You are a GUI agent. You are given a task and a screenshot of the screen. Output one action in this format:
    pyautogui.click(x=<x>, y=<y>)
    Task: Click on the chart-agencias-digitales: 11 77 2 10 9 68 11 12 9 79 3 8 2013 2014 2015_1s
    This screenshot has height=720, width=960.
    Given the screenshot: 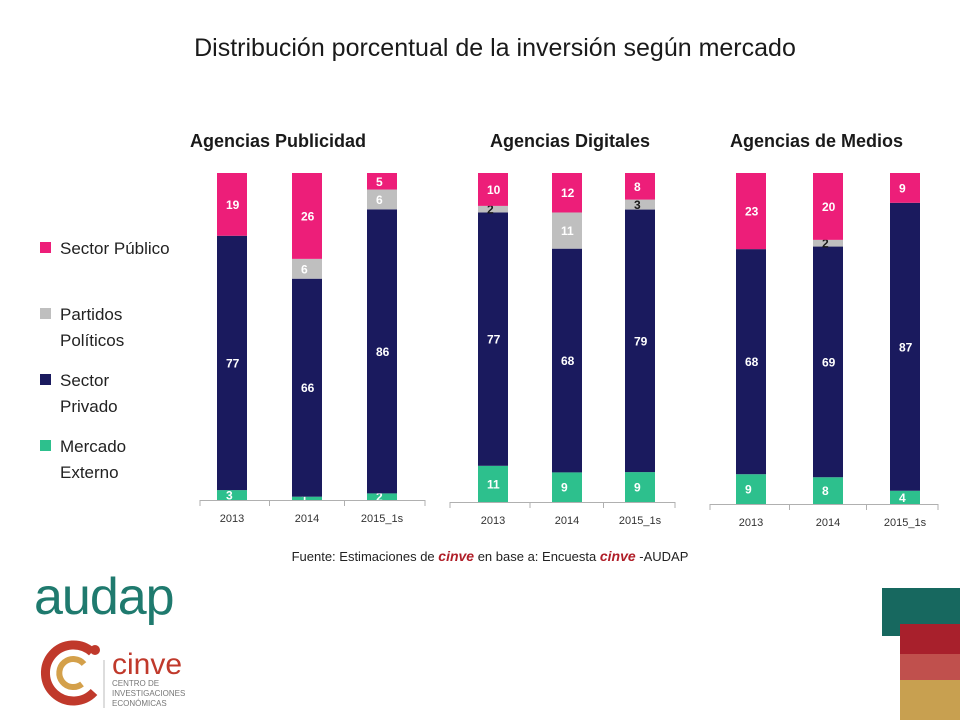 What is the action you would take?
    pyautogui.click(x=562, y=350)
    